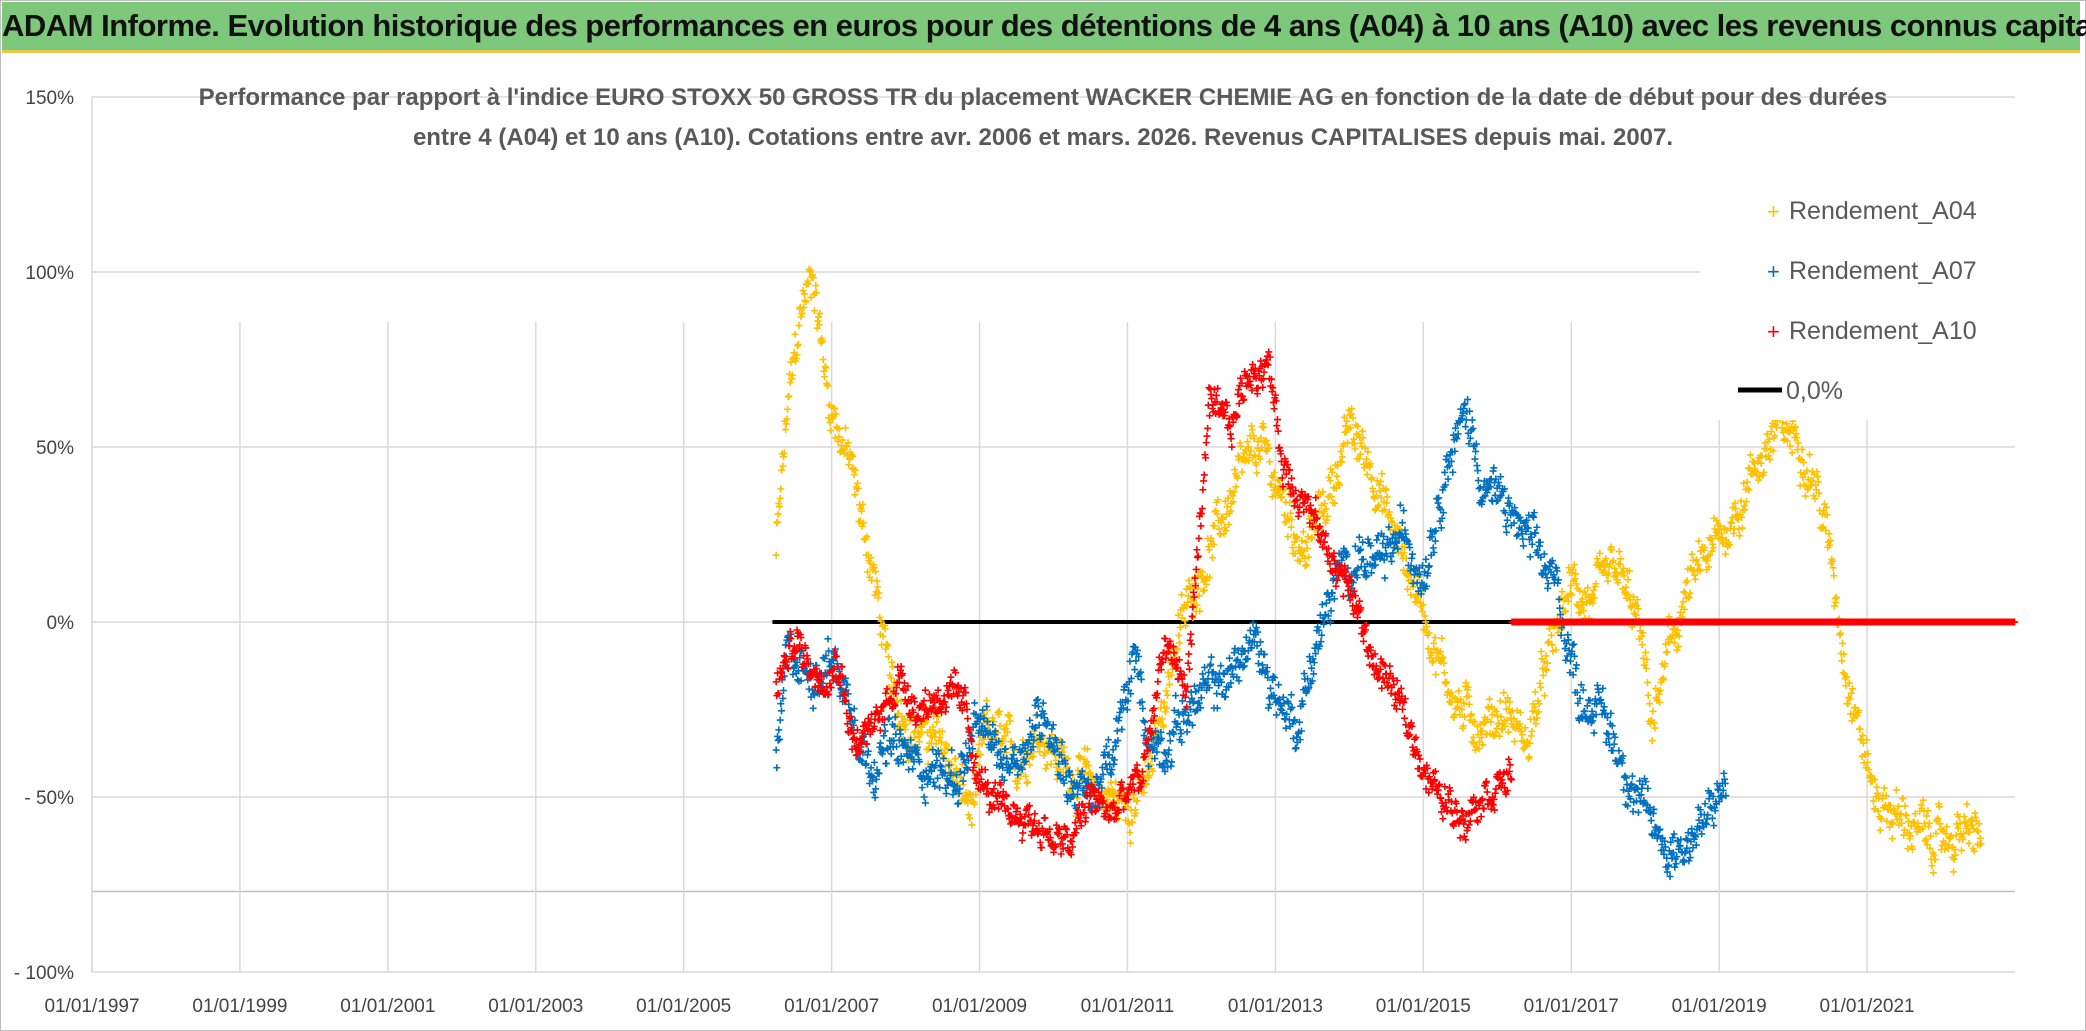 The width and height of the screenshot is (2086, 1031). Describe the element at coordinates (1867, 1006) in the screenshot. I see `x-tick-label: 01/01/2021` at that location.